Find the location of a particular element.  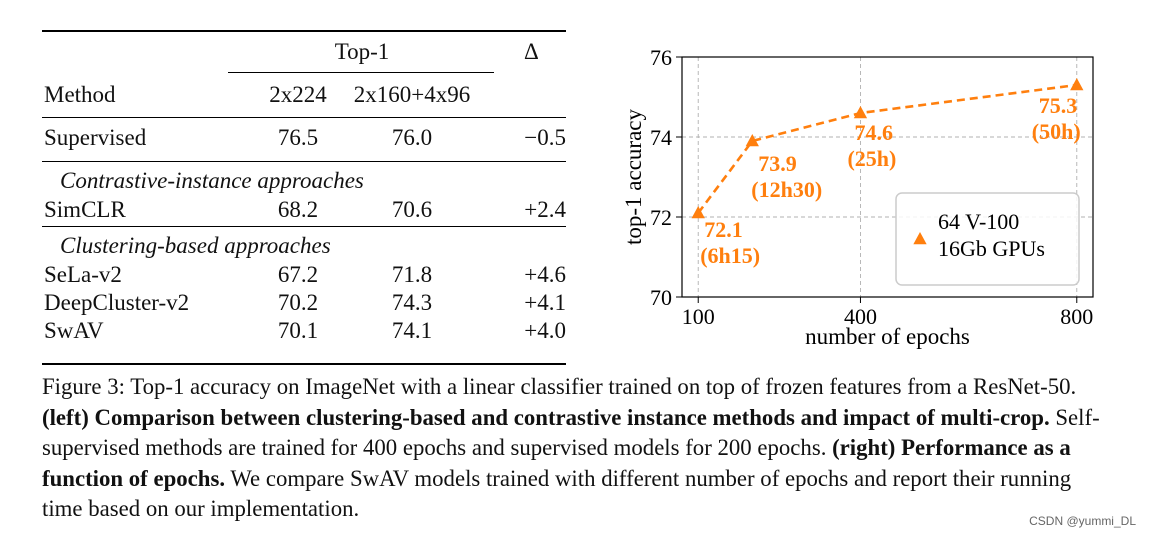

header-delta: Δ is located at coordinates (531, 51).